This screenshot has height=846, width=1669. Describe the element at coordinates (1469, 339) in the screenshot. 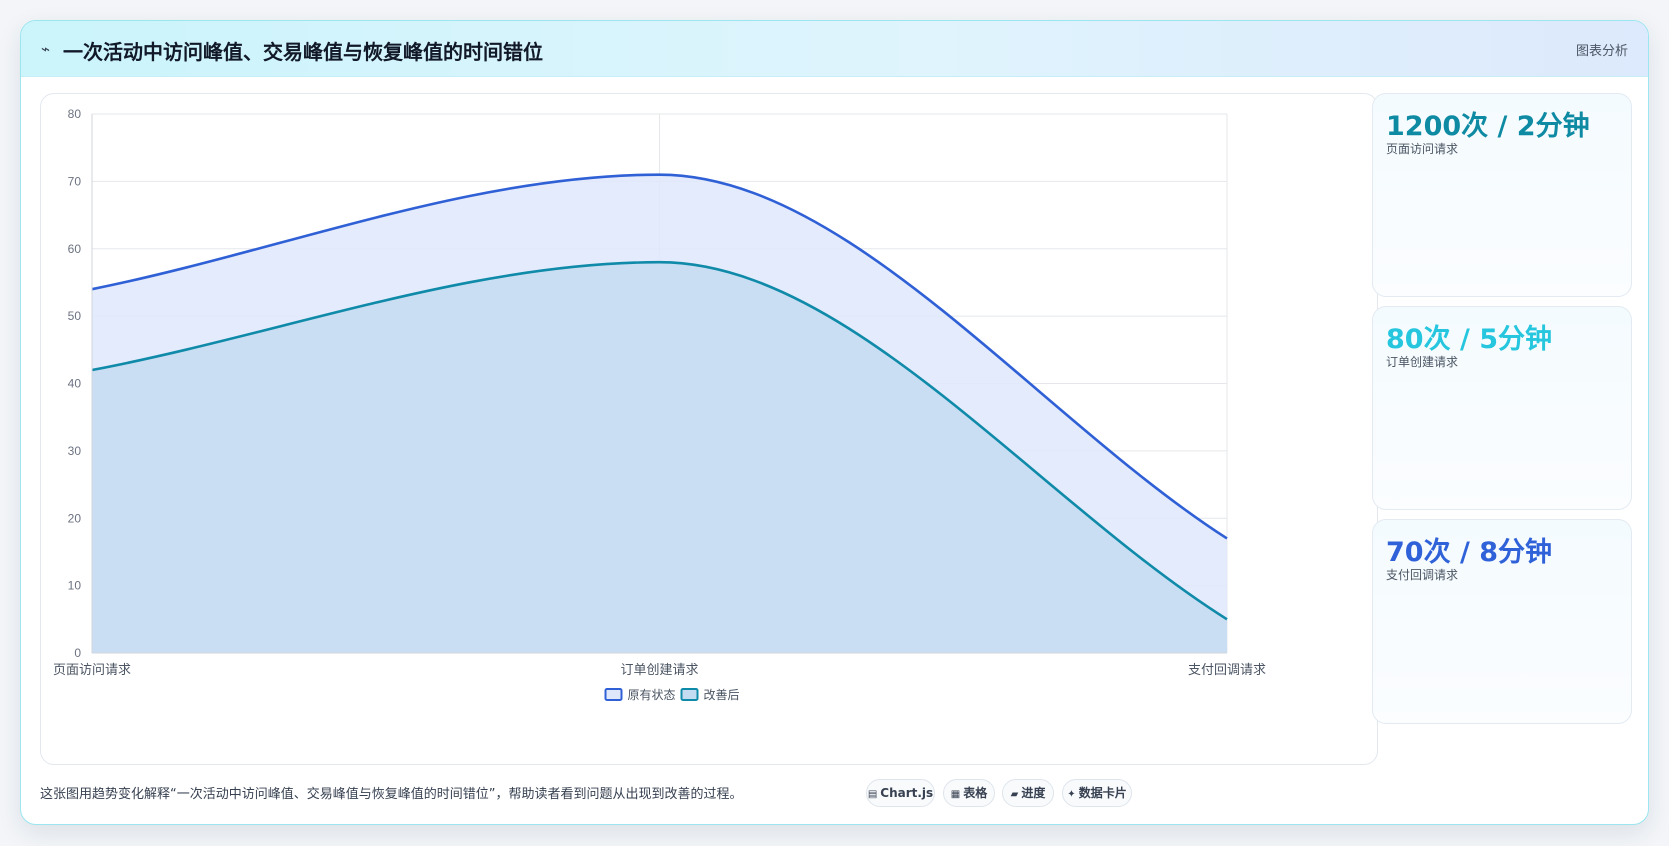

I see `stat-value: 80次 / 5分钟` at that location.